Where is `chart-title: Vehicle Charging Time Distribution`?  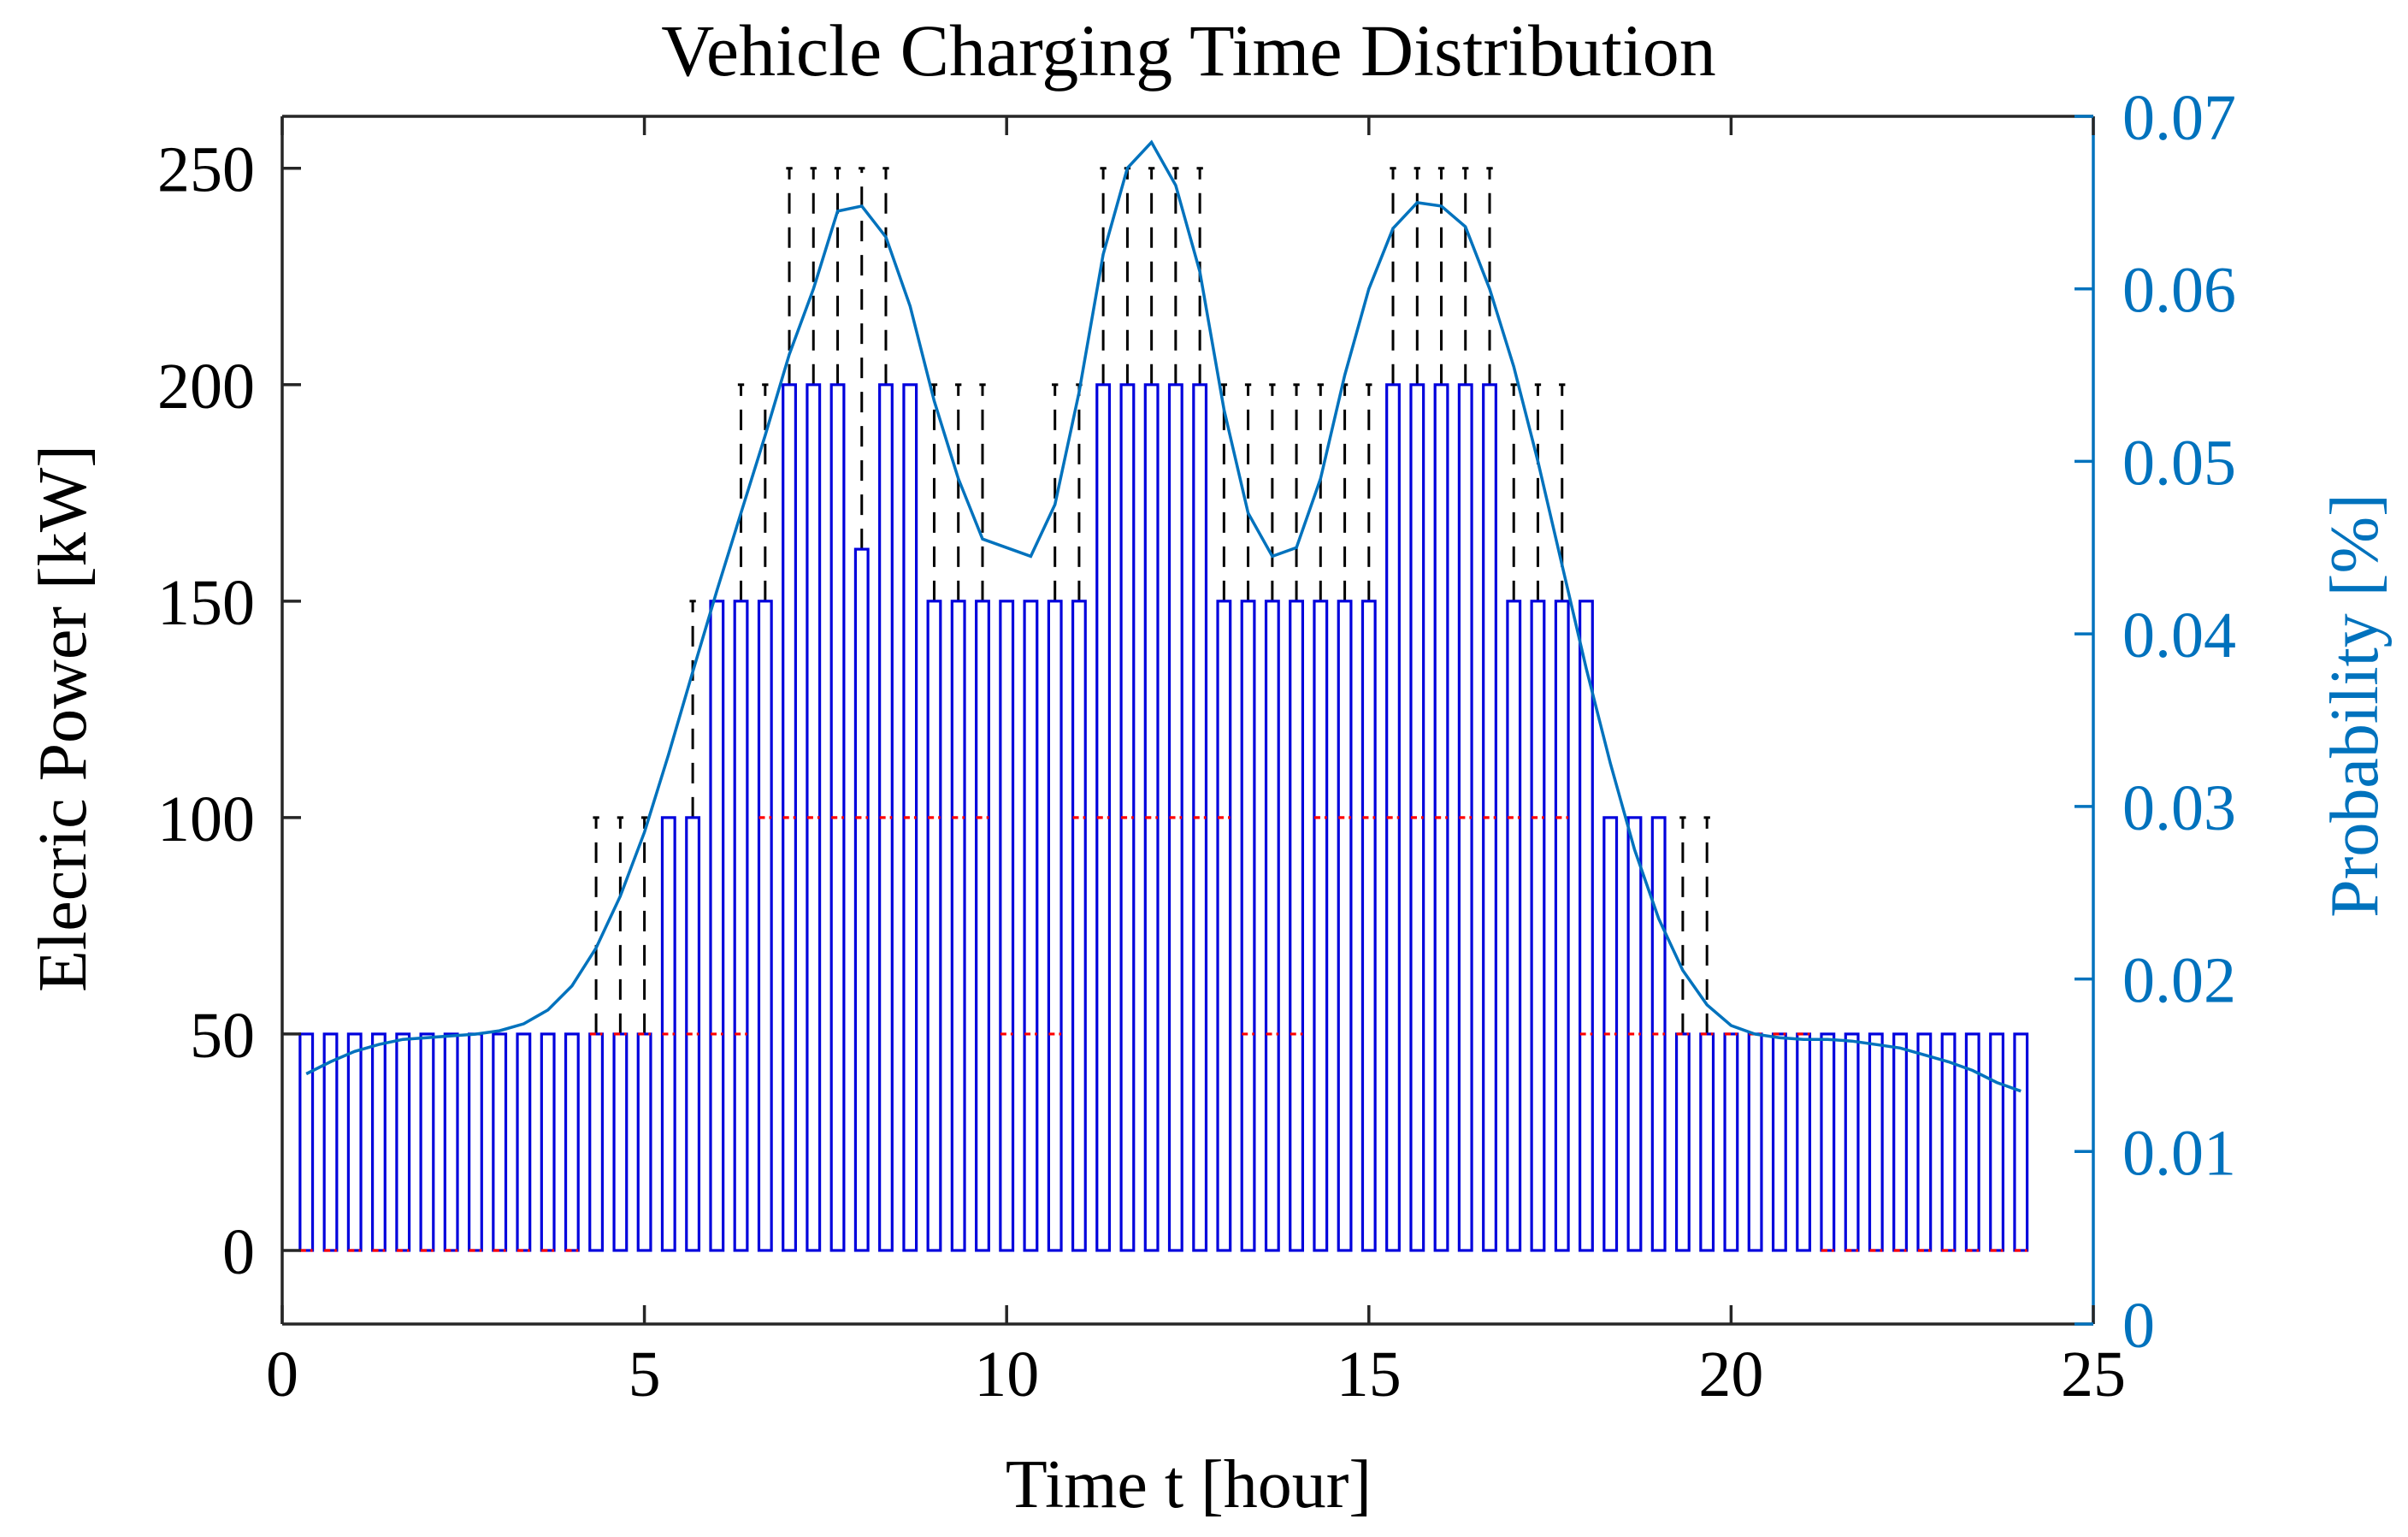 chart-title: Vehicle Charging Time Distribution is located at coordinates (1188, 50).